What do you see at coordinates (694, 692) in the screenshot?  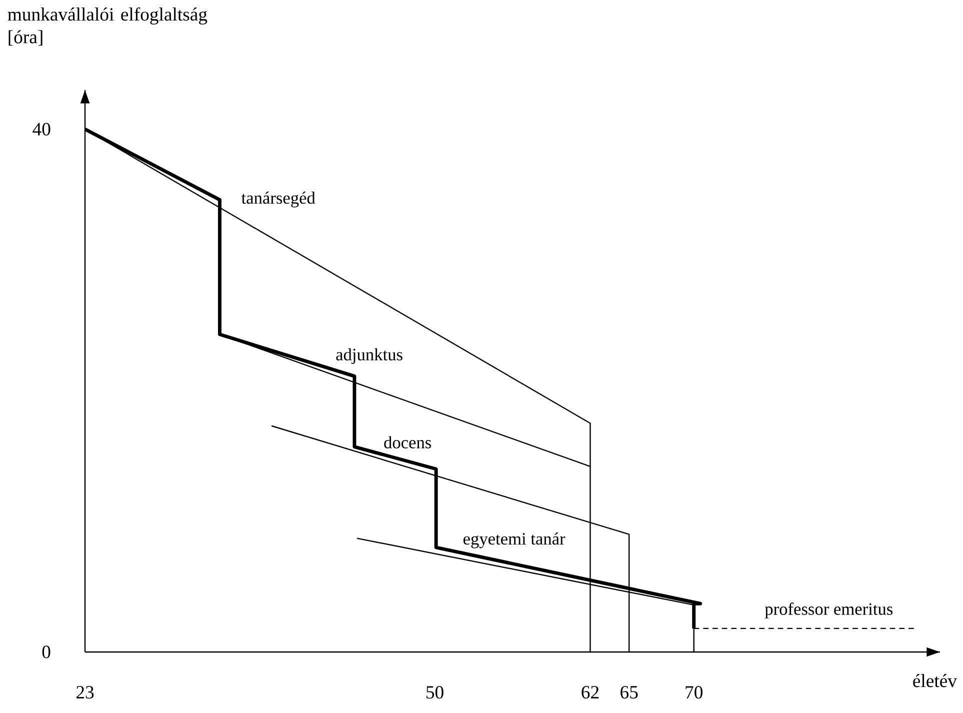 I see `x-tick-label: 70` at bounding box center [694, 692].